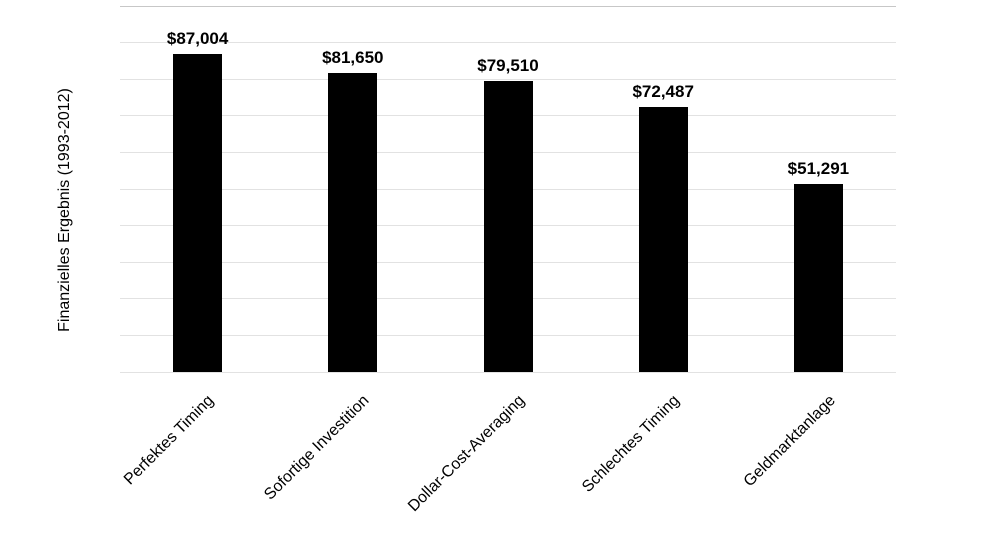 This screenshot has width=985, height=538. Describe the element at coordinates (169, 440) in the screenshot. I see `x-axis-label: Perfektes Timing` at that location.